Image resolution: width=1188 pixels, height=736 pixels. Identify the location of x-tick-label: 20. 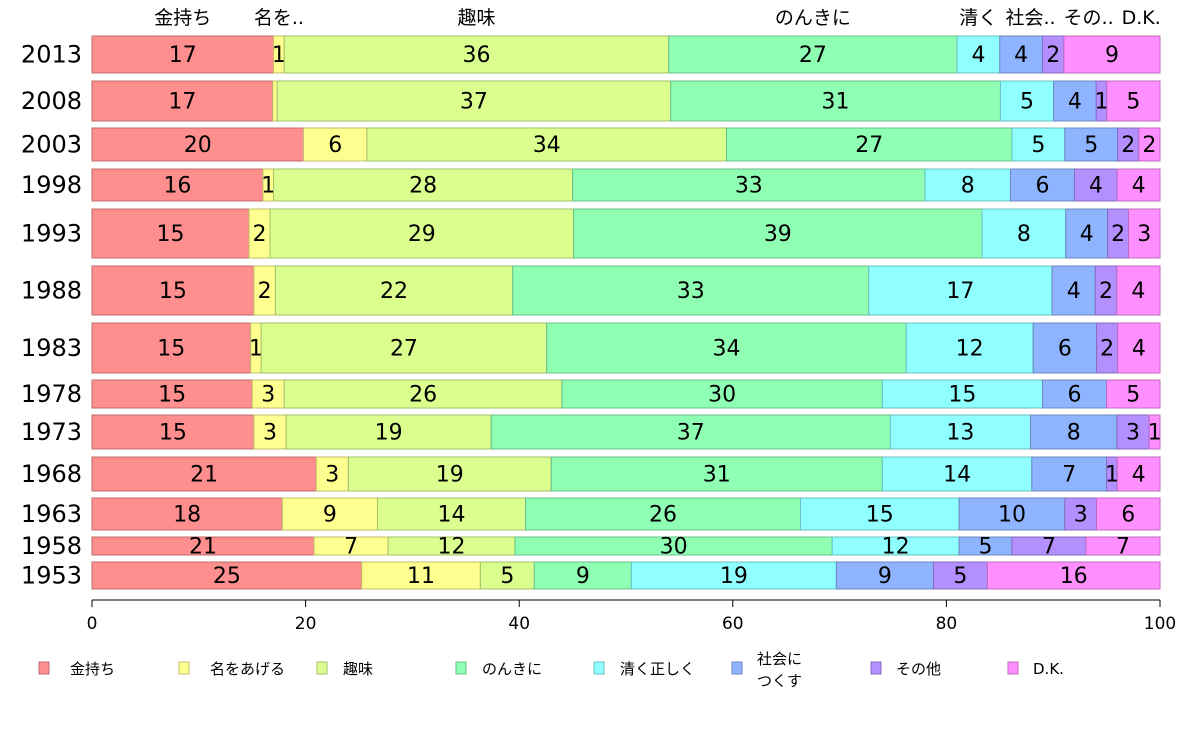
(306, 624).